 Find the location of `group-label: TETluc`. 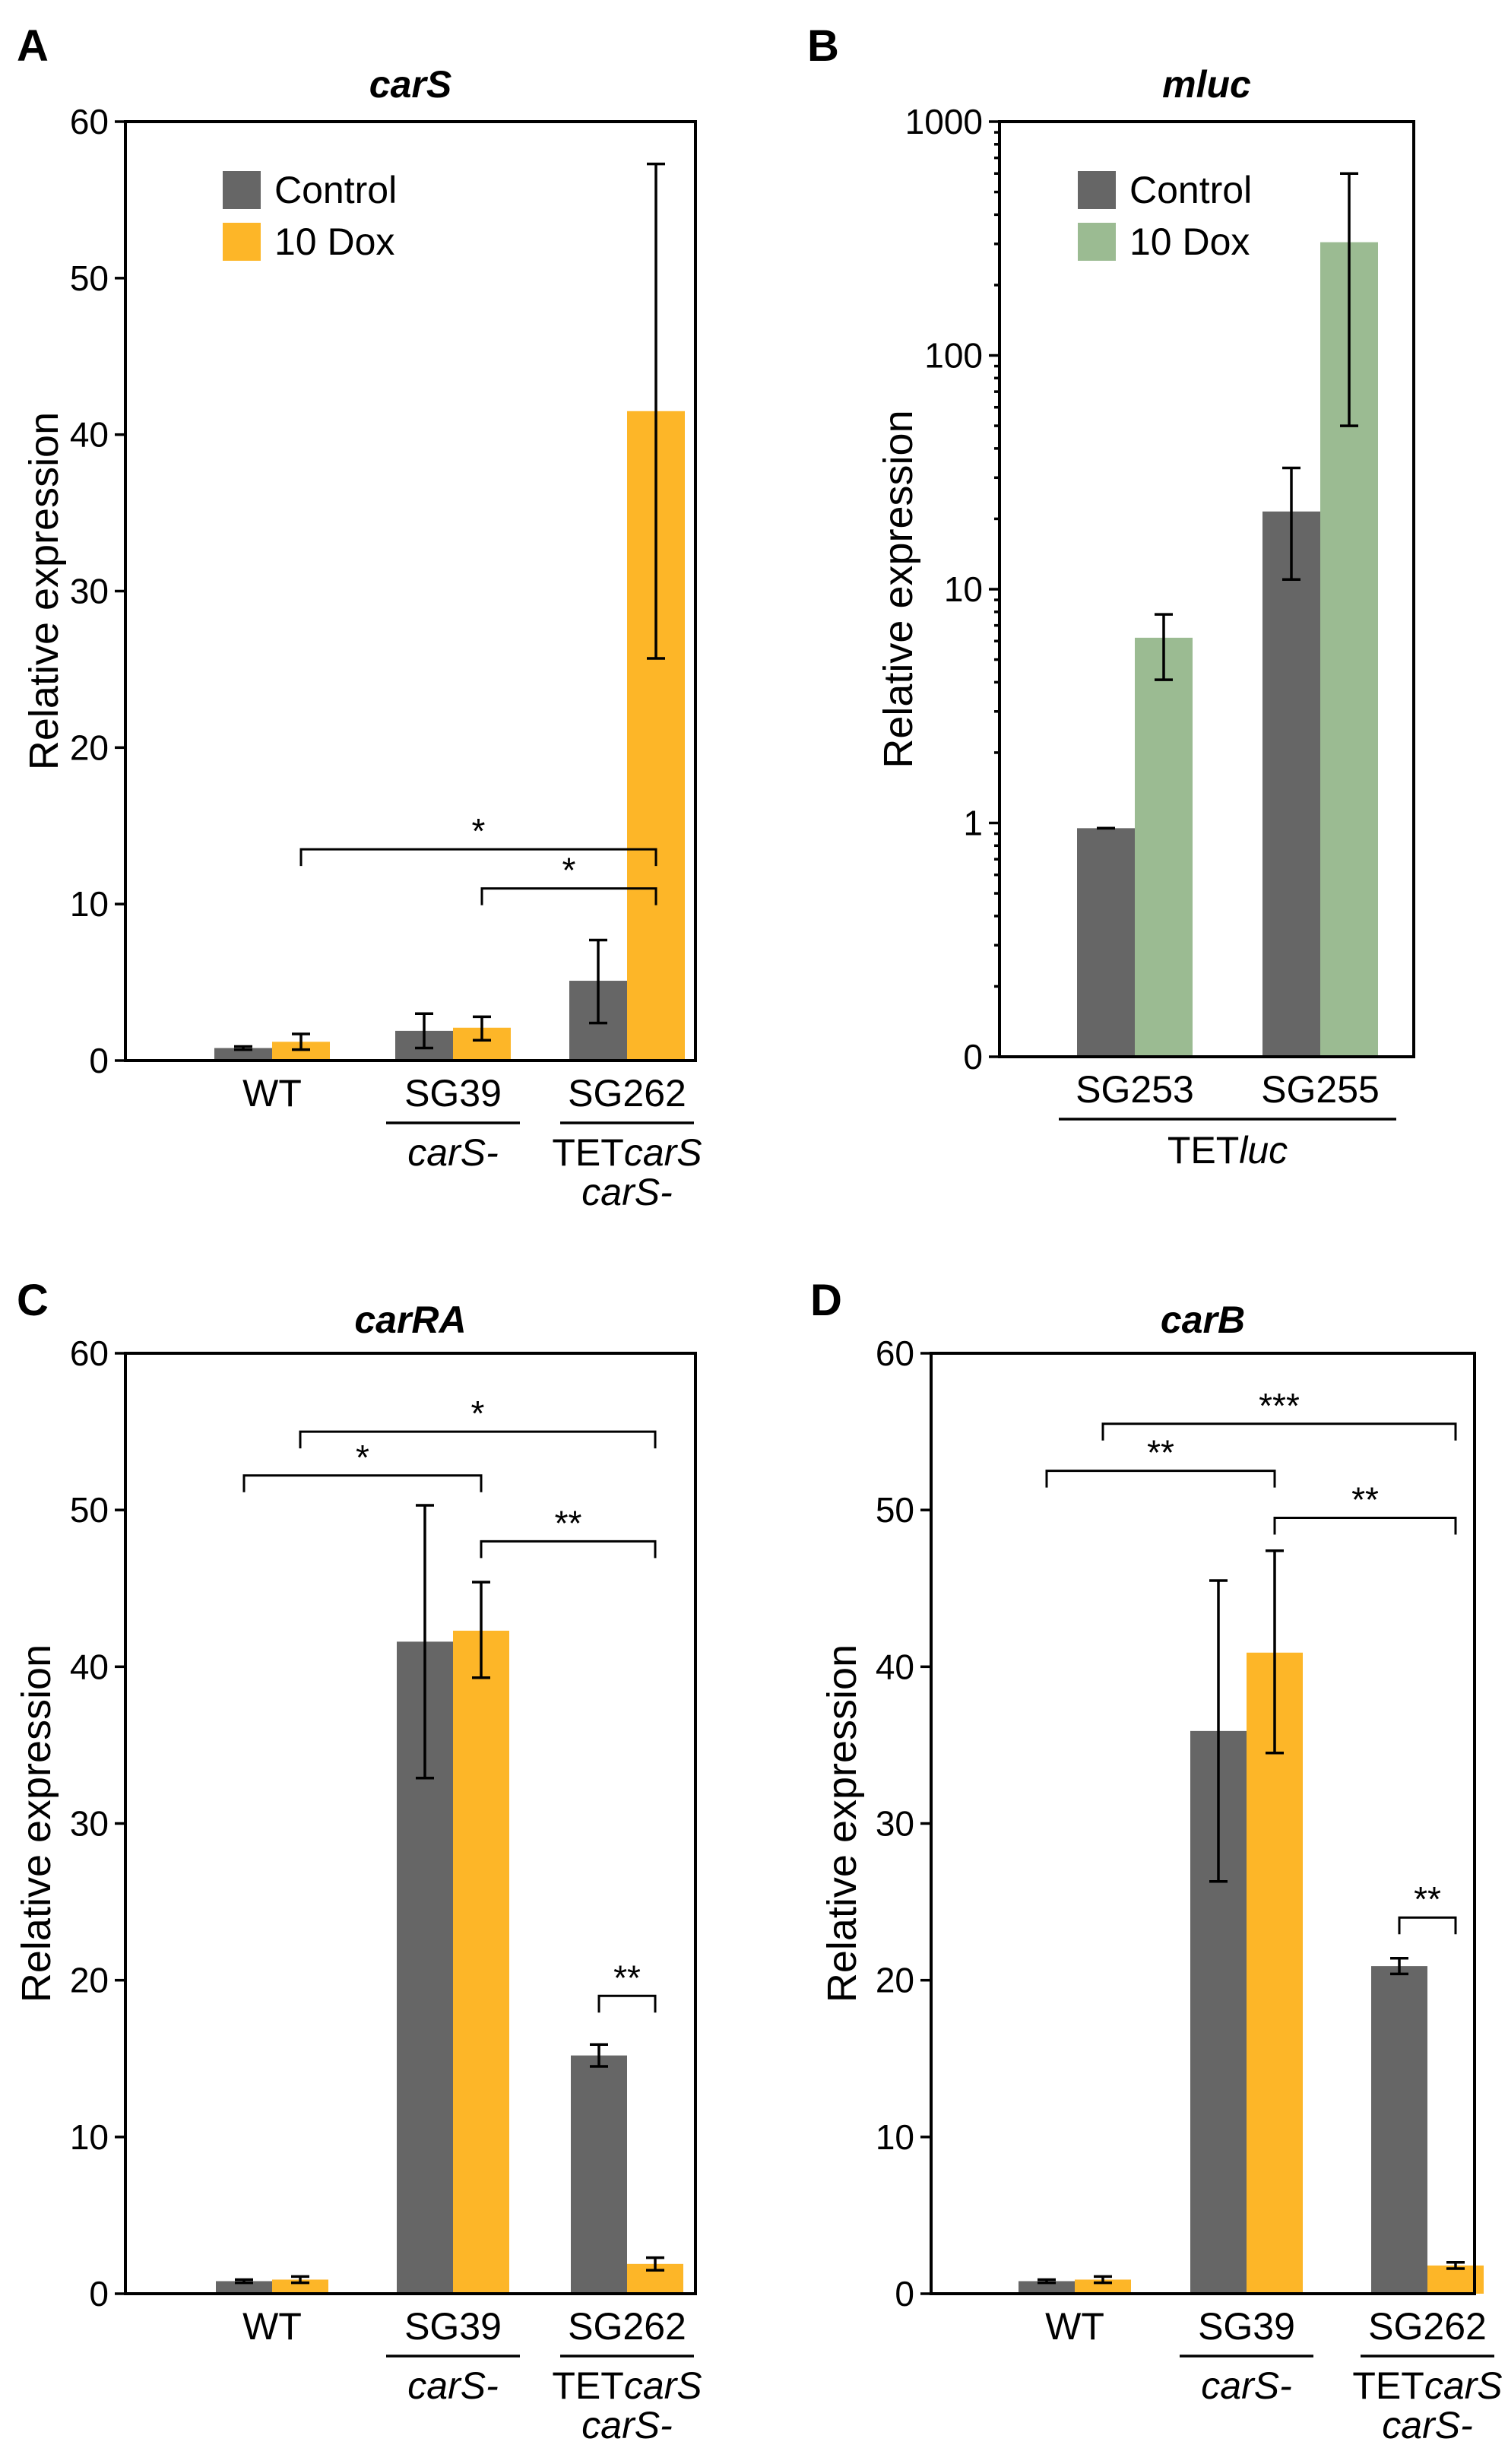

group-label: TETluc is located at coordinates (1227, 1150).